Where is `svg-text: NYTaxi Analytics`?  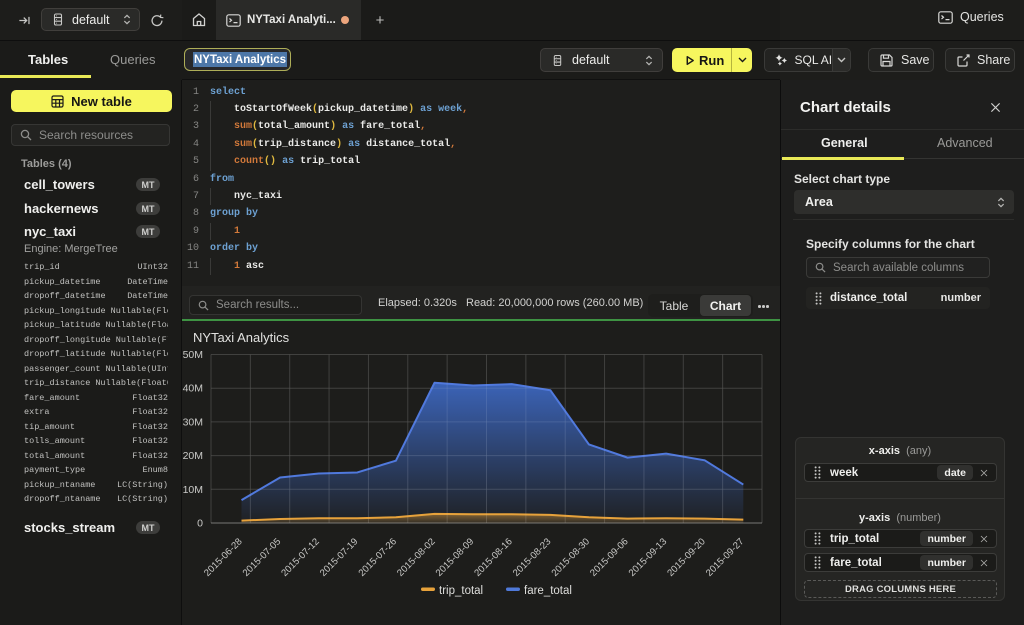 svg-text: NYTaxi Analytics is located at coordinates (241, 337).